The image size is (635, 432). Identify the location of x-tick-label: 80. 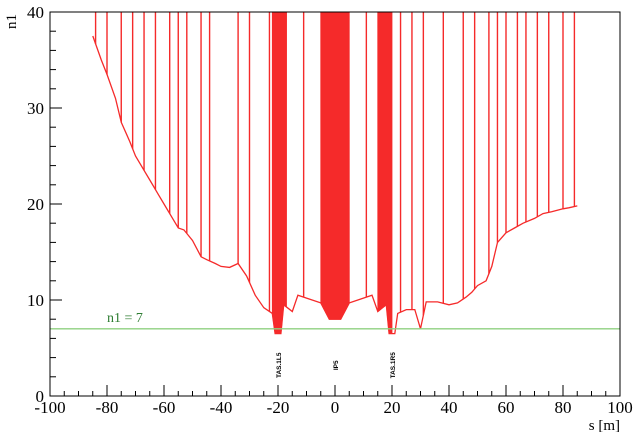
(563, 407).